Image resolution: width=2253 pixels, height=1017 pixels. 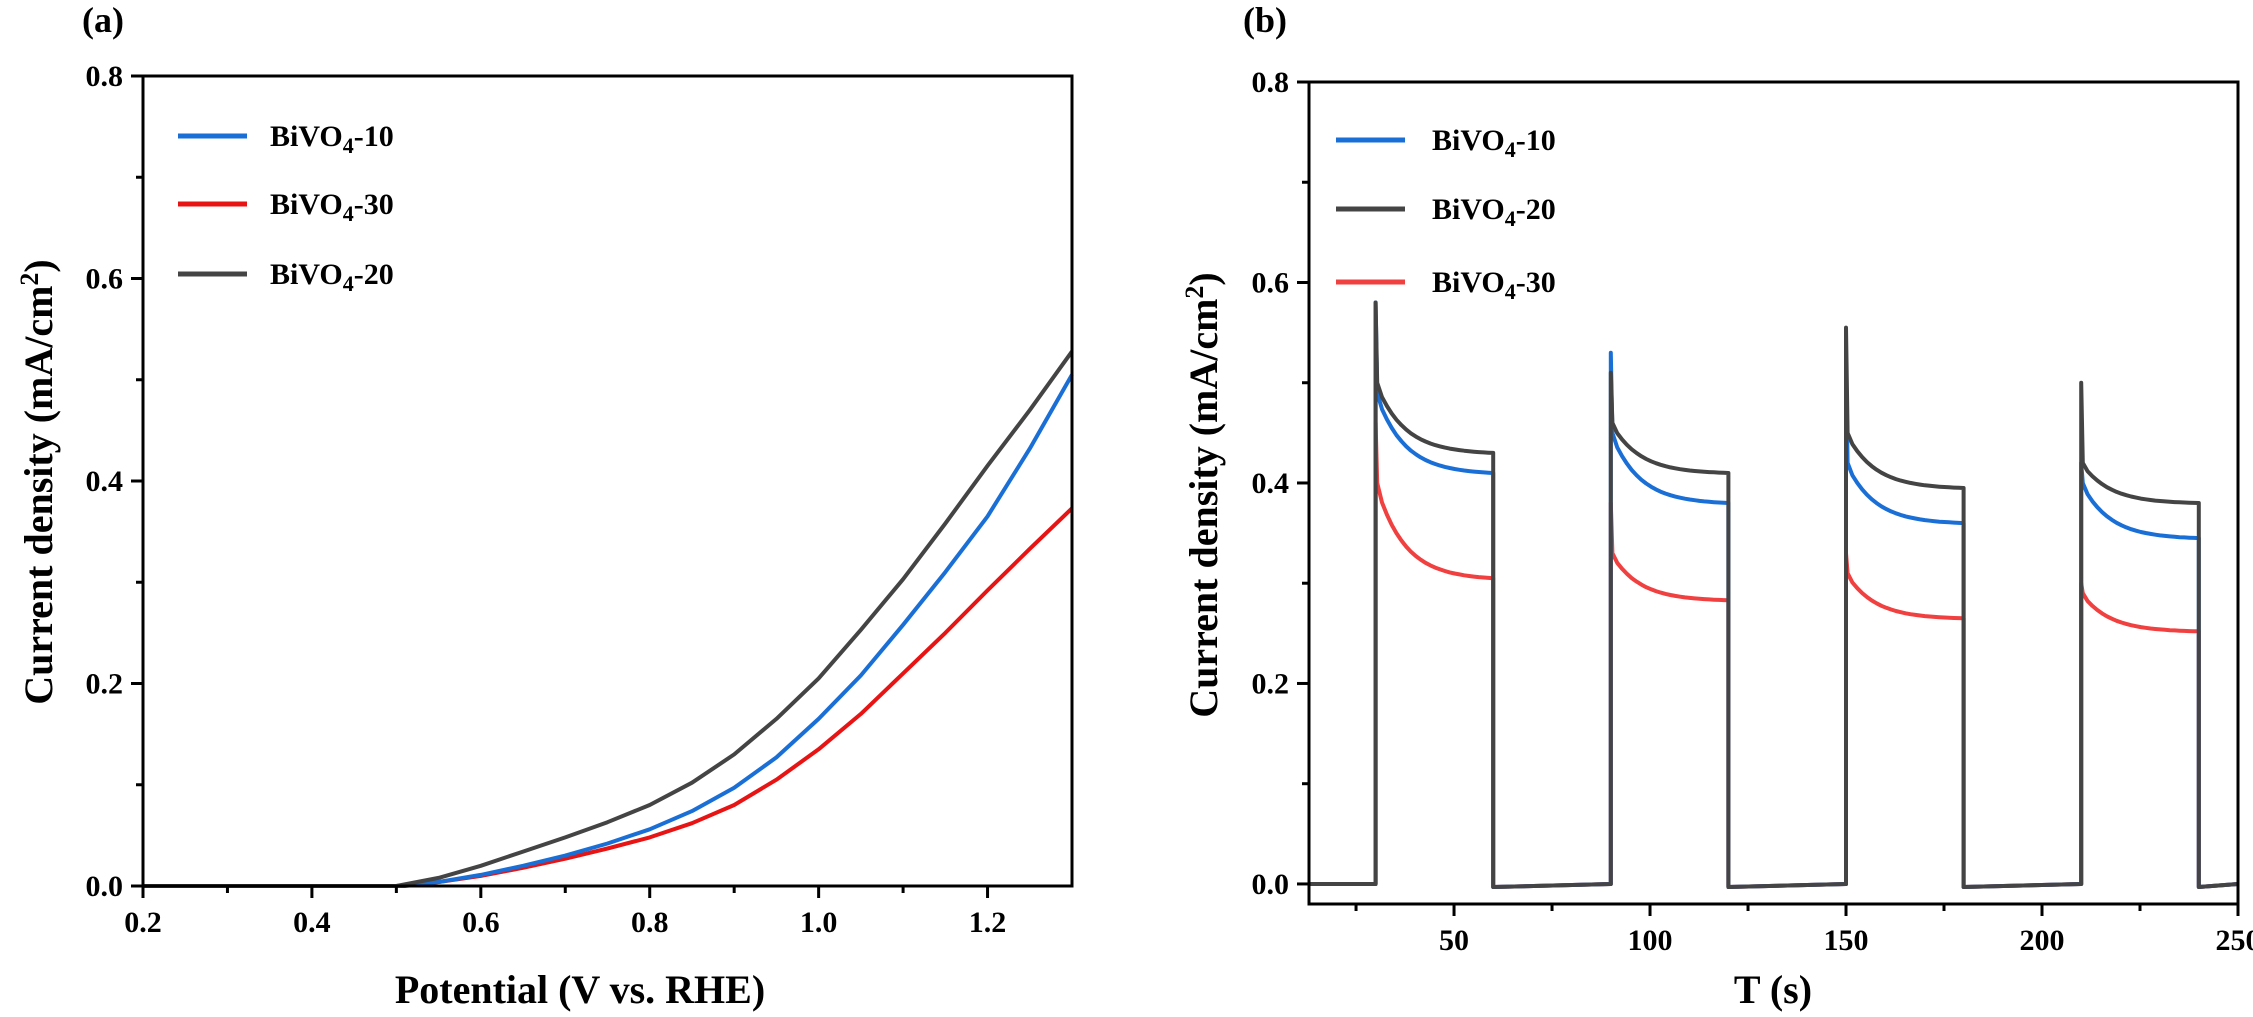 What do you see at coordinates (1271, 884) in the screenshot?
I see `panel-b-ytick-label-0: 0.0` at bounding box center [1271, 884].